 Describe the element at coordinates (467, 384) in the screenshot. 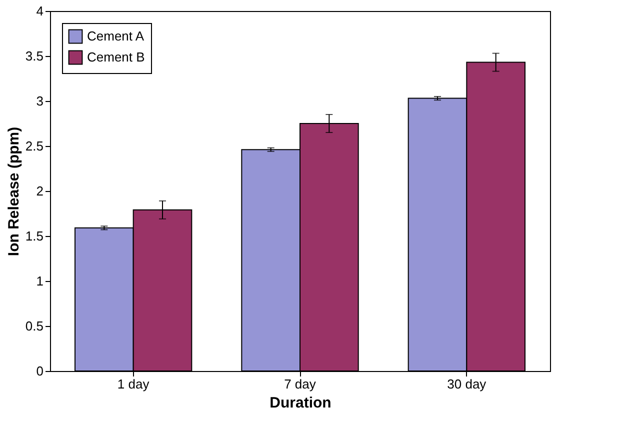

I see `x-tick-label: 30 day` at that location.